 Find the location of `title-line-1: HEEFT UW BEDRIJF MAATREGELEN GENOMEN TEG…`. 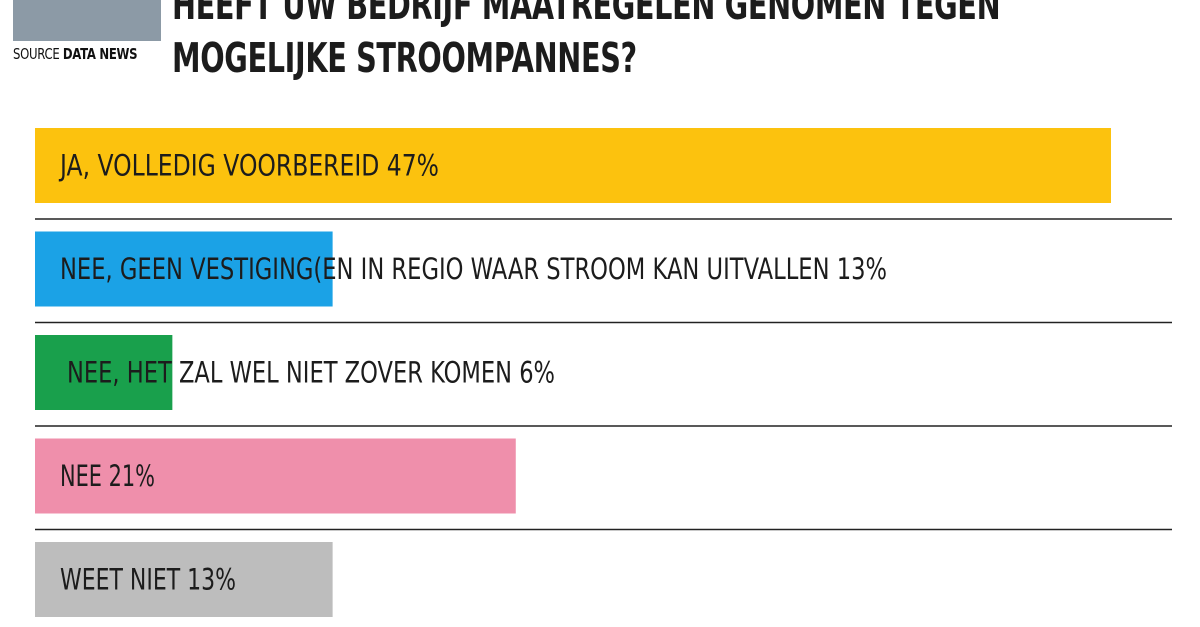

title-line-1: HEEFT UW BEDRIJF MAATREGELEN GENOMEN TEG… is located at coordinates (586, 14).